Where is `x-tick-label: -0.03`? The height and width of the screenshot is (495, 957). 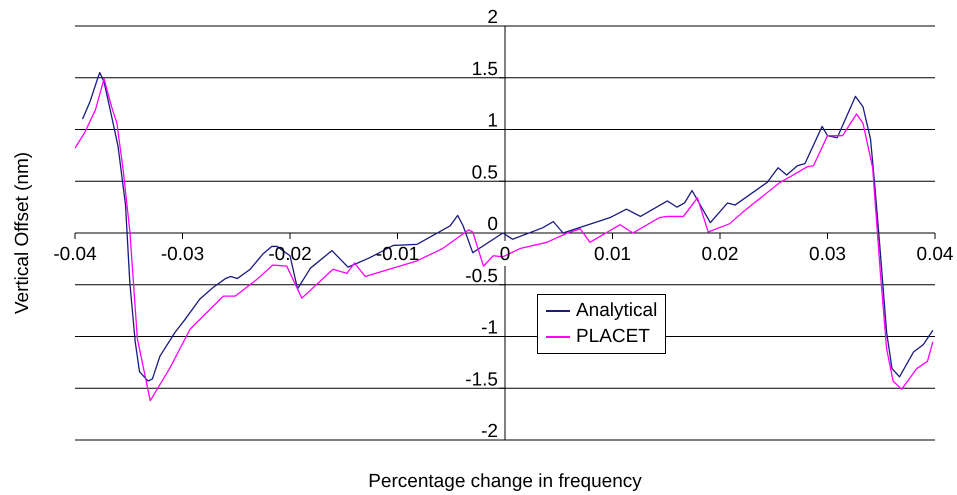 x-tick-label: -0.03 is located at coordinates (182, 254).